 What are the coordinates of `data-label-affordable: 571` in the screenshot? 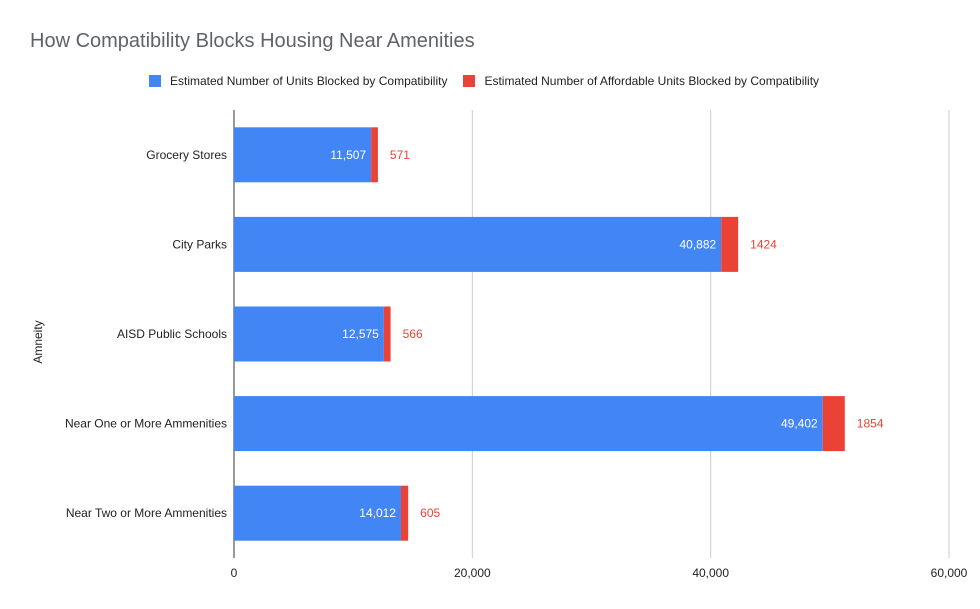 It's located at (400, 155).